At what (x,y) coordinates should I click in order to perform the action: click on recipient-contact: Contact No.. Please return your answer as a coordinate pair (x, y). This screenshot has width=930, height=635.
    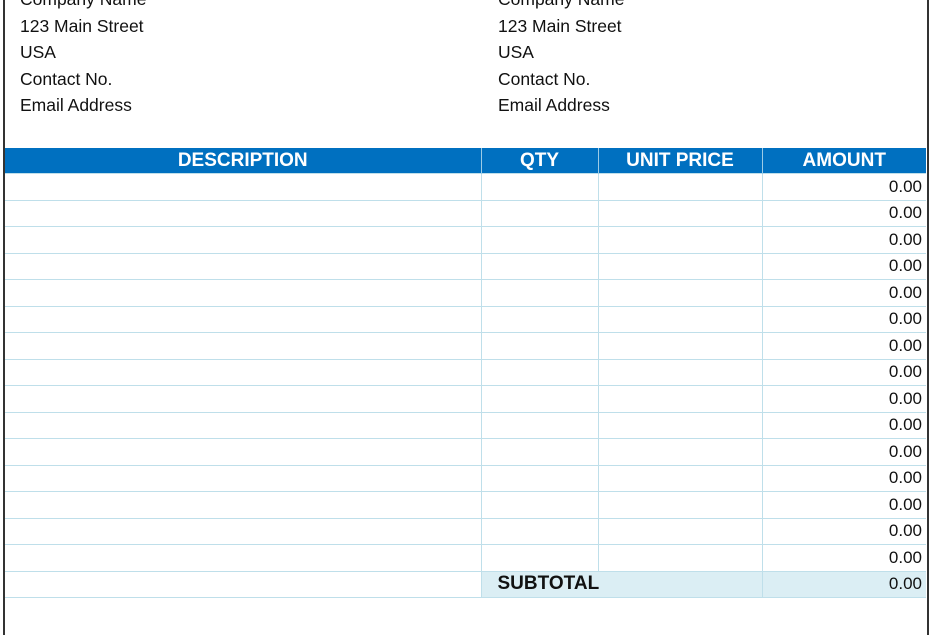
    Looking at the image, I should click on (544, 78).